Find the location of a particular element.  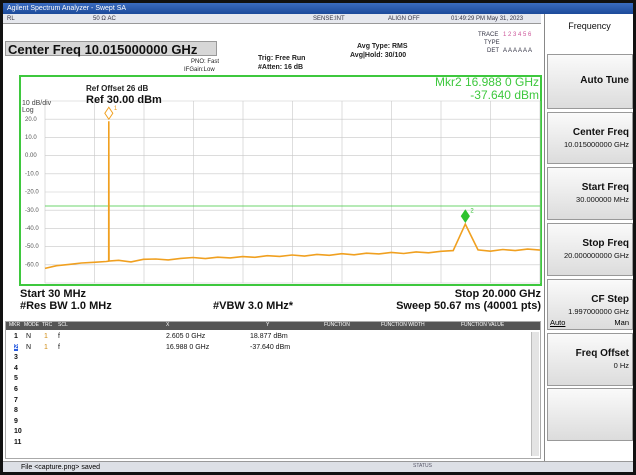

table-cell: 2 is located at coordinates (16, 347).